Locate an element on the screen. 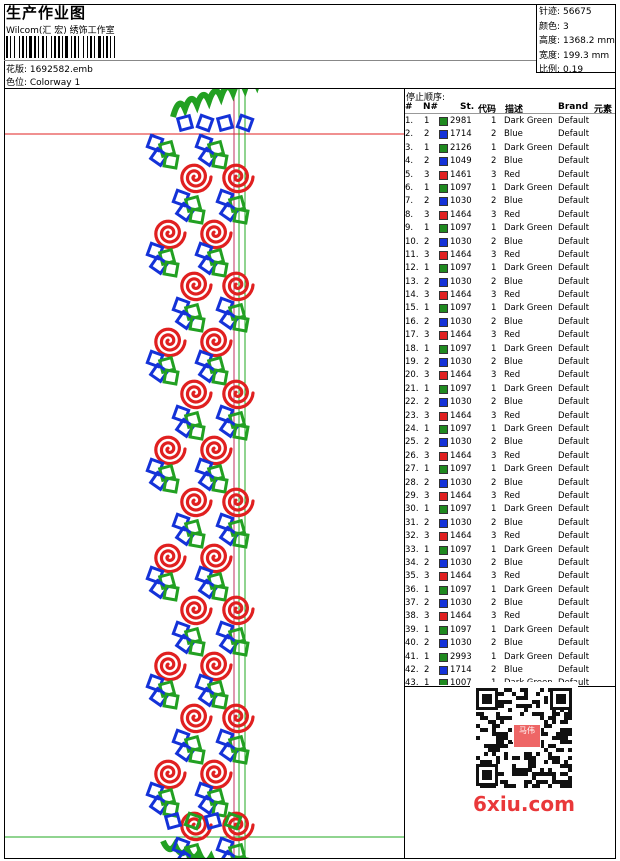 Image resolution: width=620 pixels, height=861 pixels. qr-badge: 马伟 is located at coordinates (527, 736).